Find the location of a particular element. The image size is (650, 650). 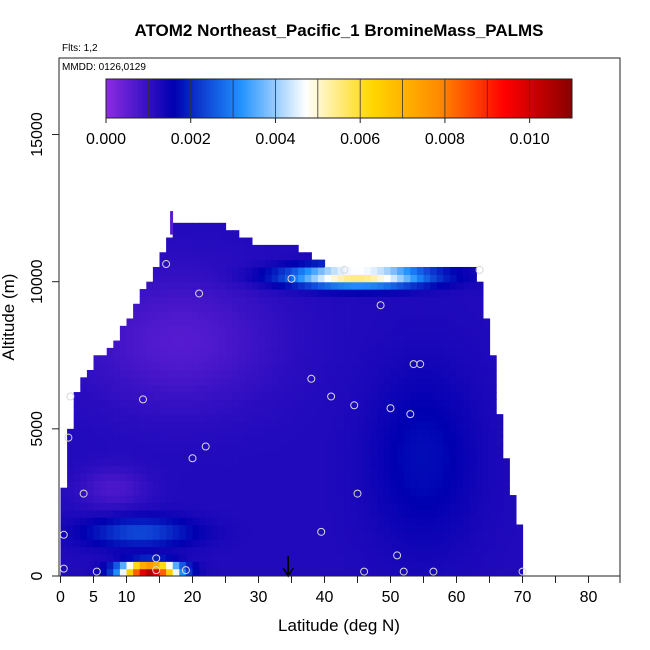

sample-point is located at coordinates (185, 570).